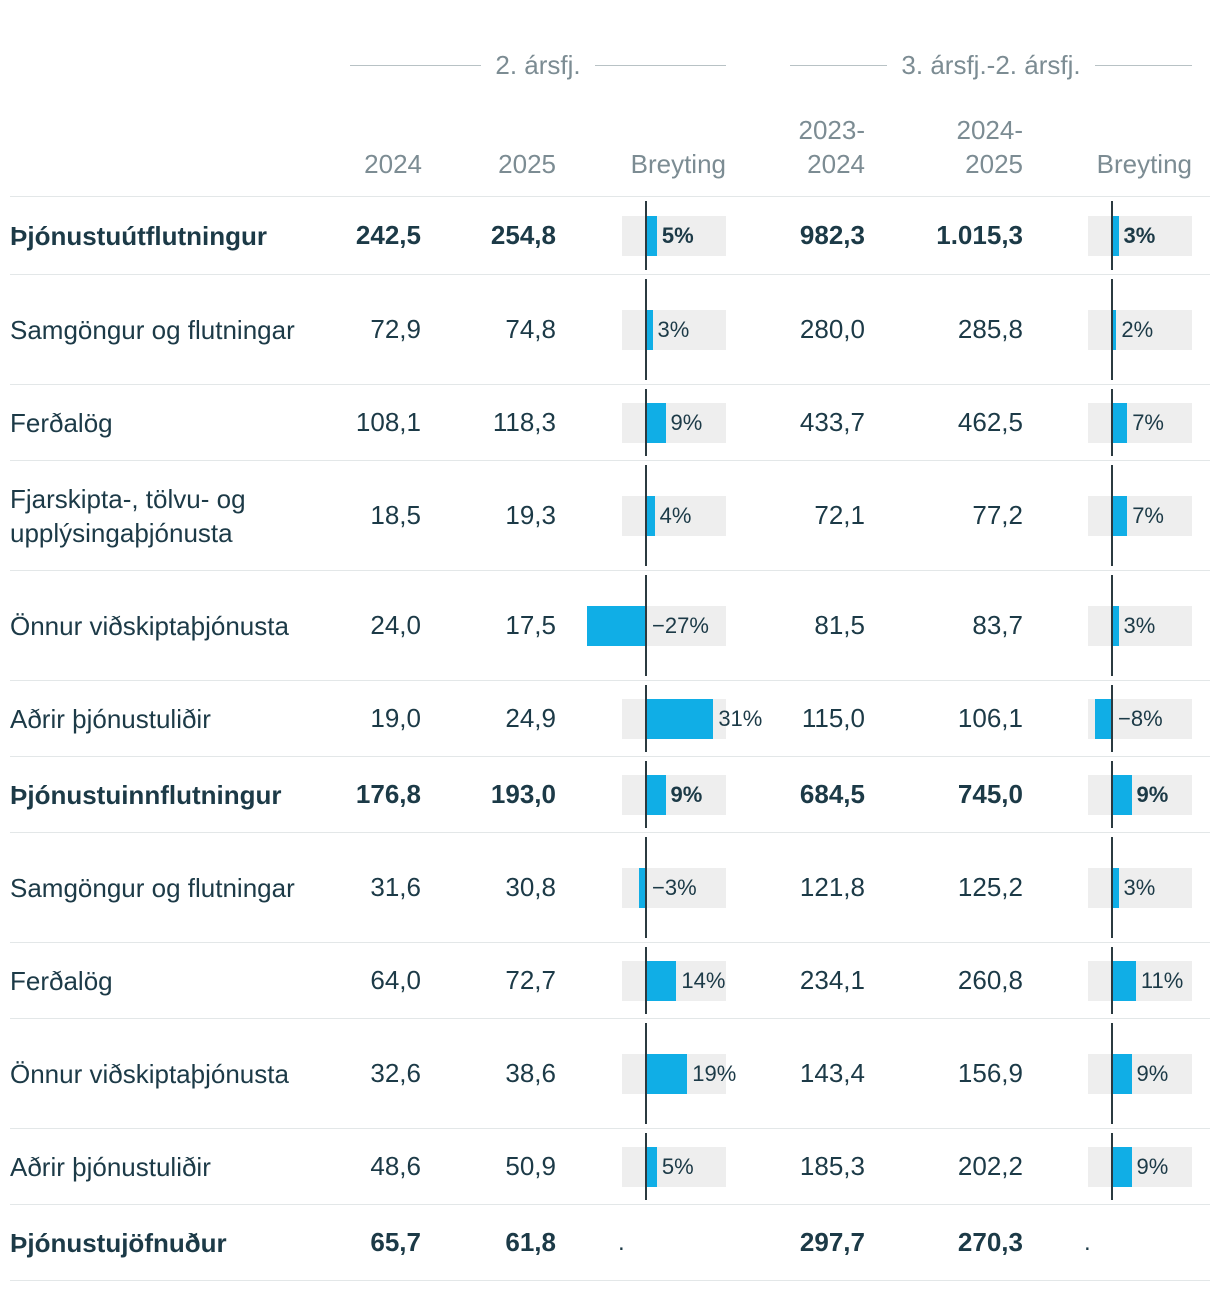  Describe the element at coordinates (395, 625) in the screenshot. I see `value-q-2024: 24,0` at that location.